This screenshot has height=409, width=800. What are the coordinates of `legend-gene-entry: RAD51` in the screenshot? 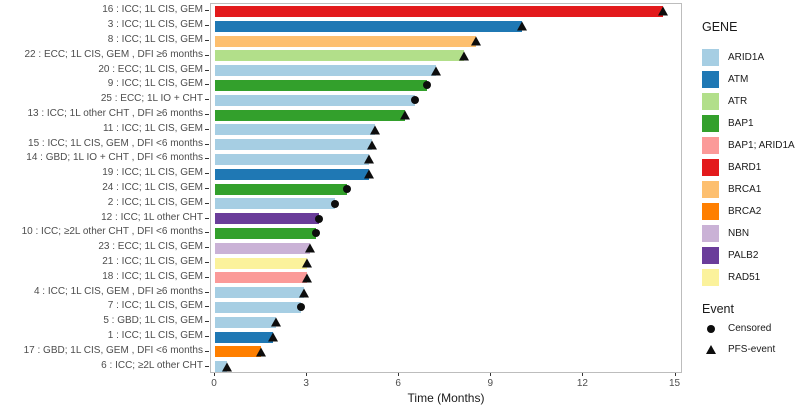 It's located at (751, 277).